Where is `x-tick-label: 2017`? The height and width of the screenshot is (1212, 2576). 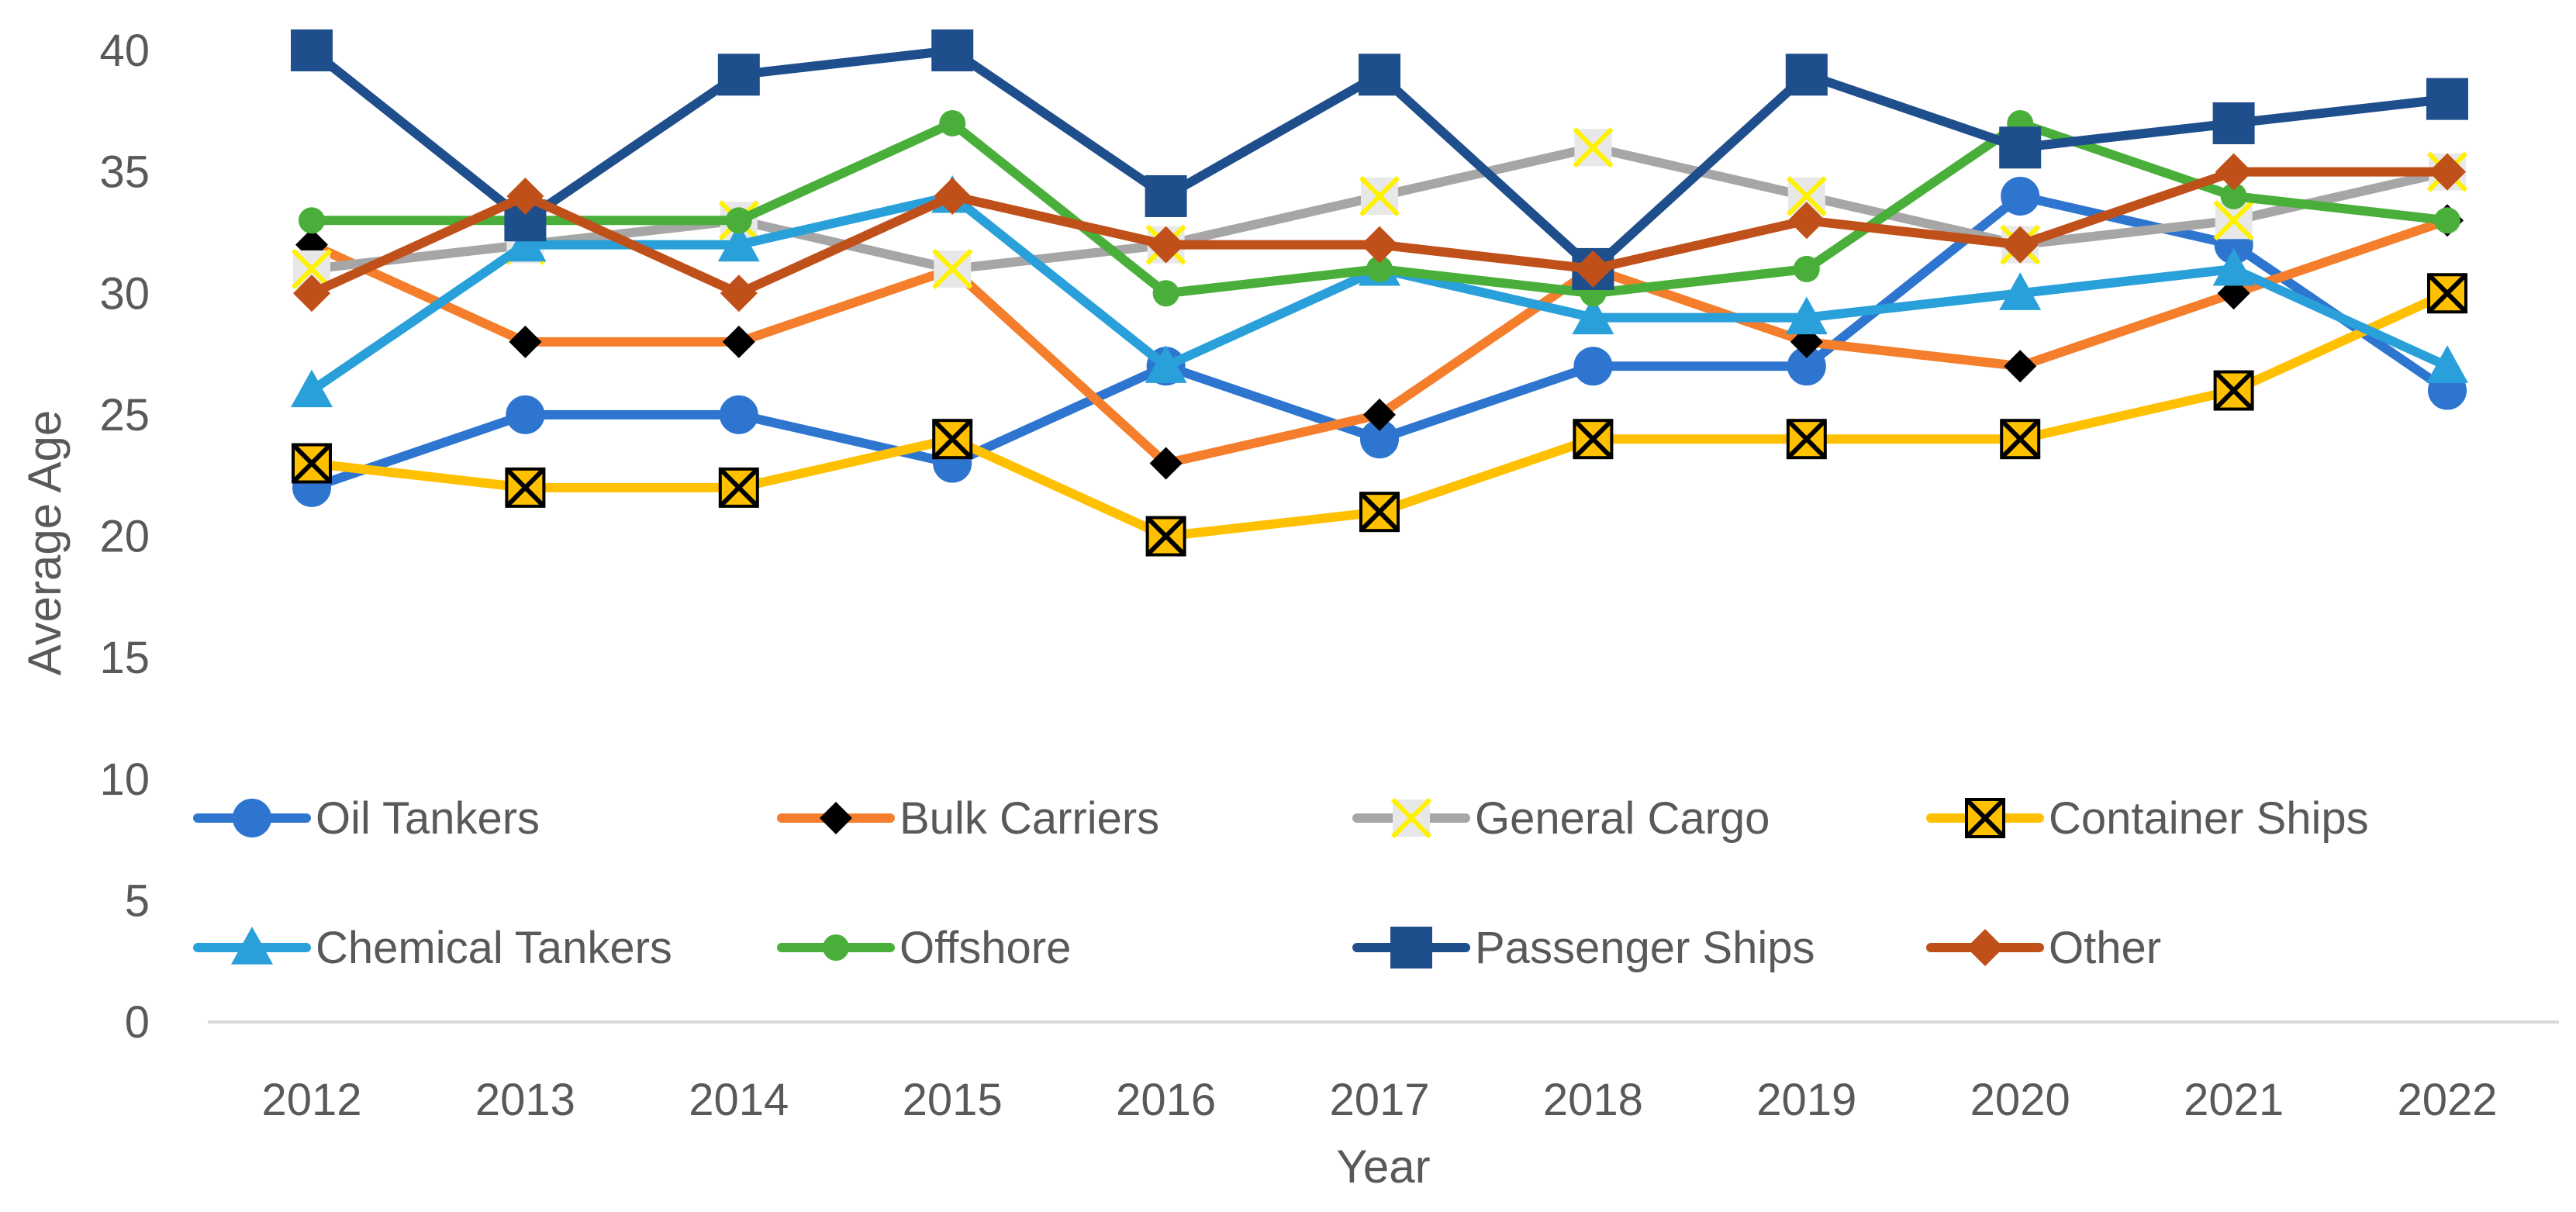 x-tick-label: 2017 is located at coordinates (1379, 1100).